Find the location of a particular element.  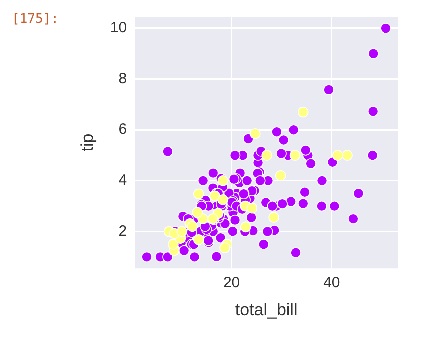

y-tick-label: 8 is located at coordinates (123, 79).